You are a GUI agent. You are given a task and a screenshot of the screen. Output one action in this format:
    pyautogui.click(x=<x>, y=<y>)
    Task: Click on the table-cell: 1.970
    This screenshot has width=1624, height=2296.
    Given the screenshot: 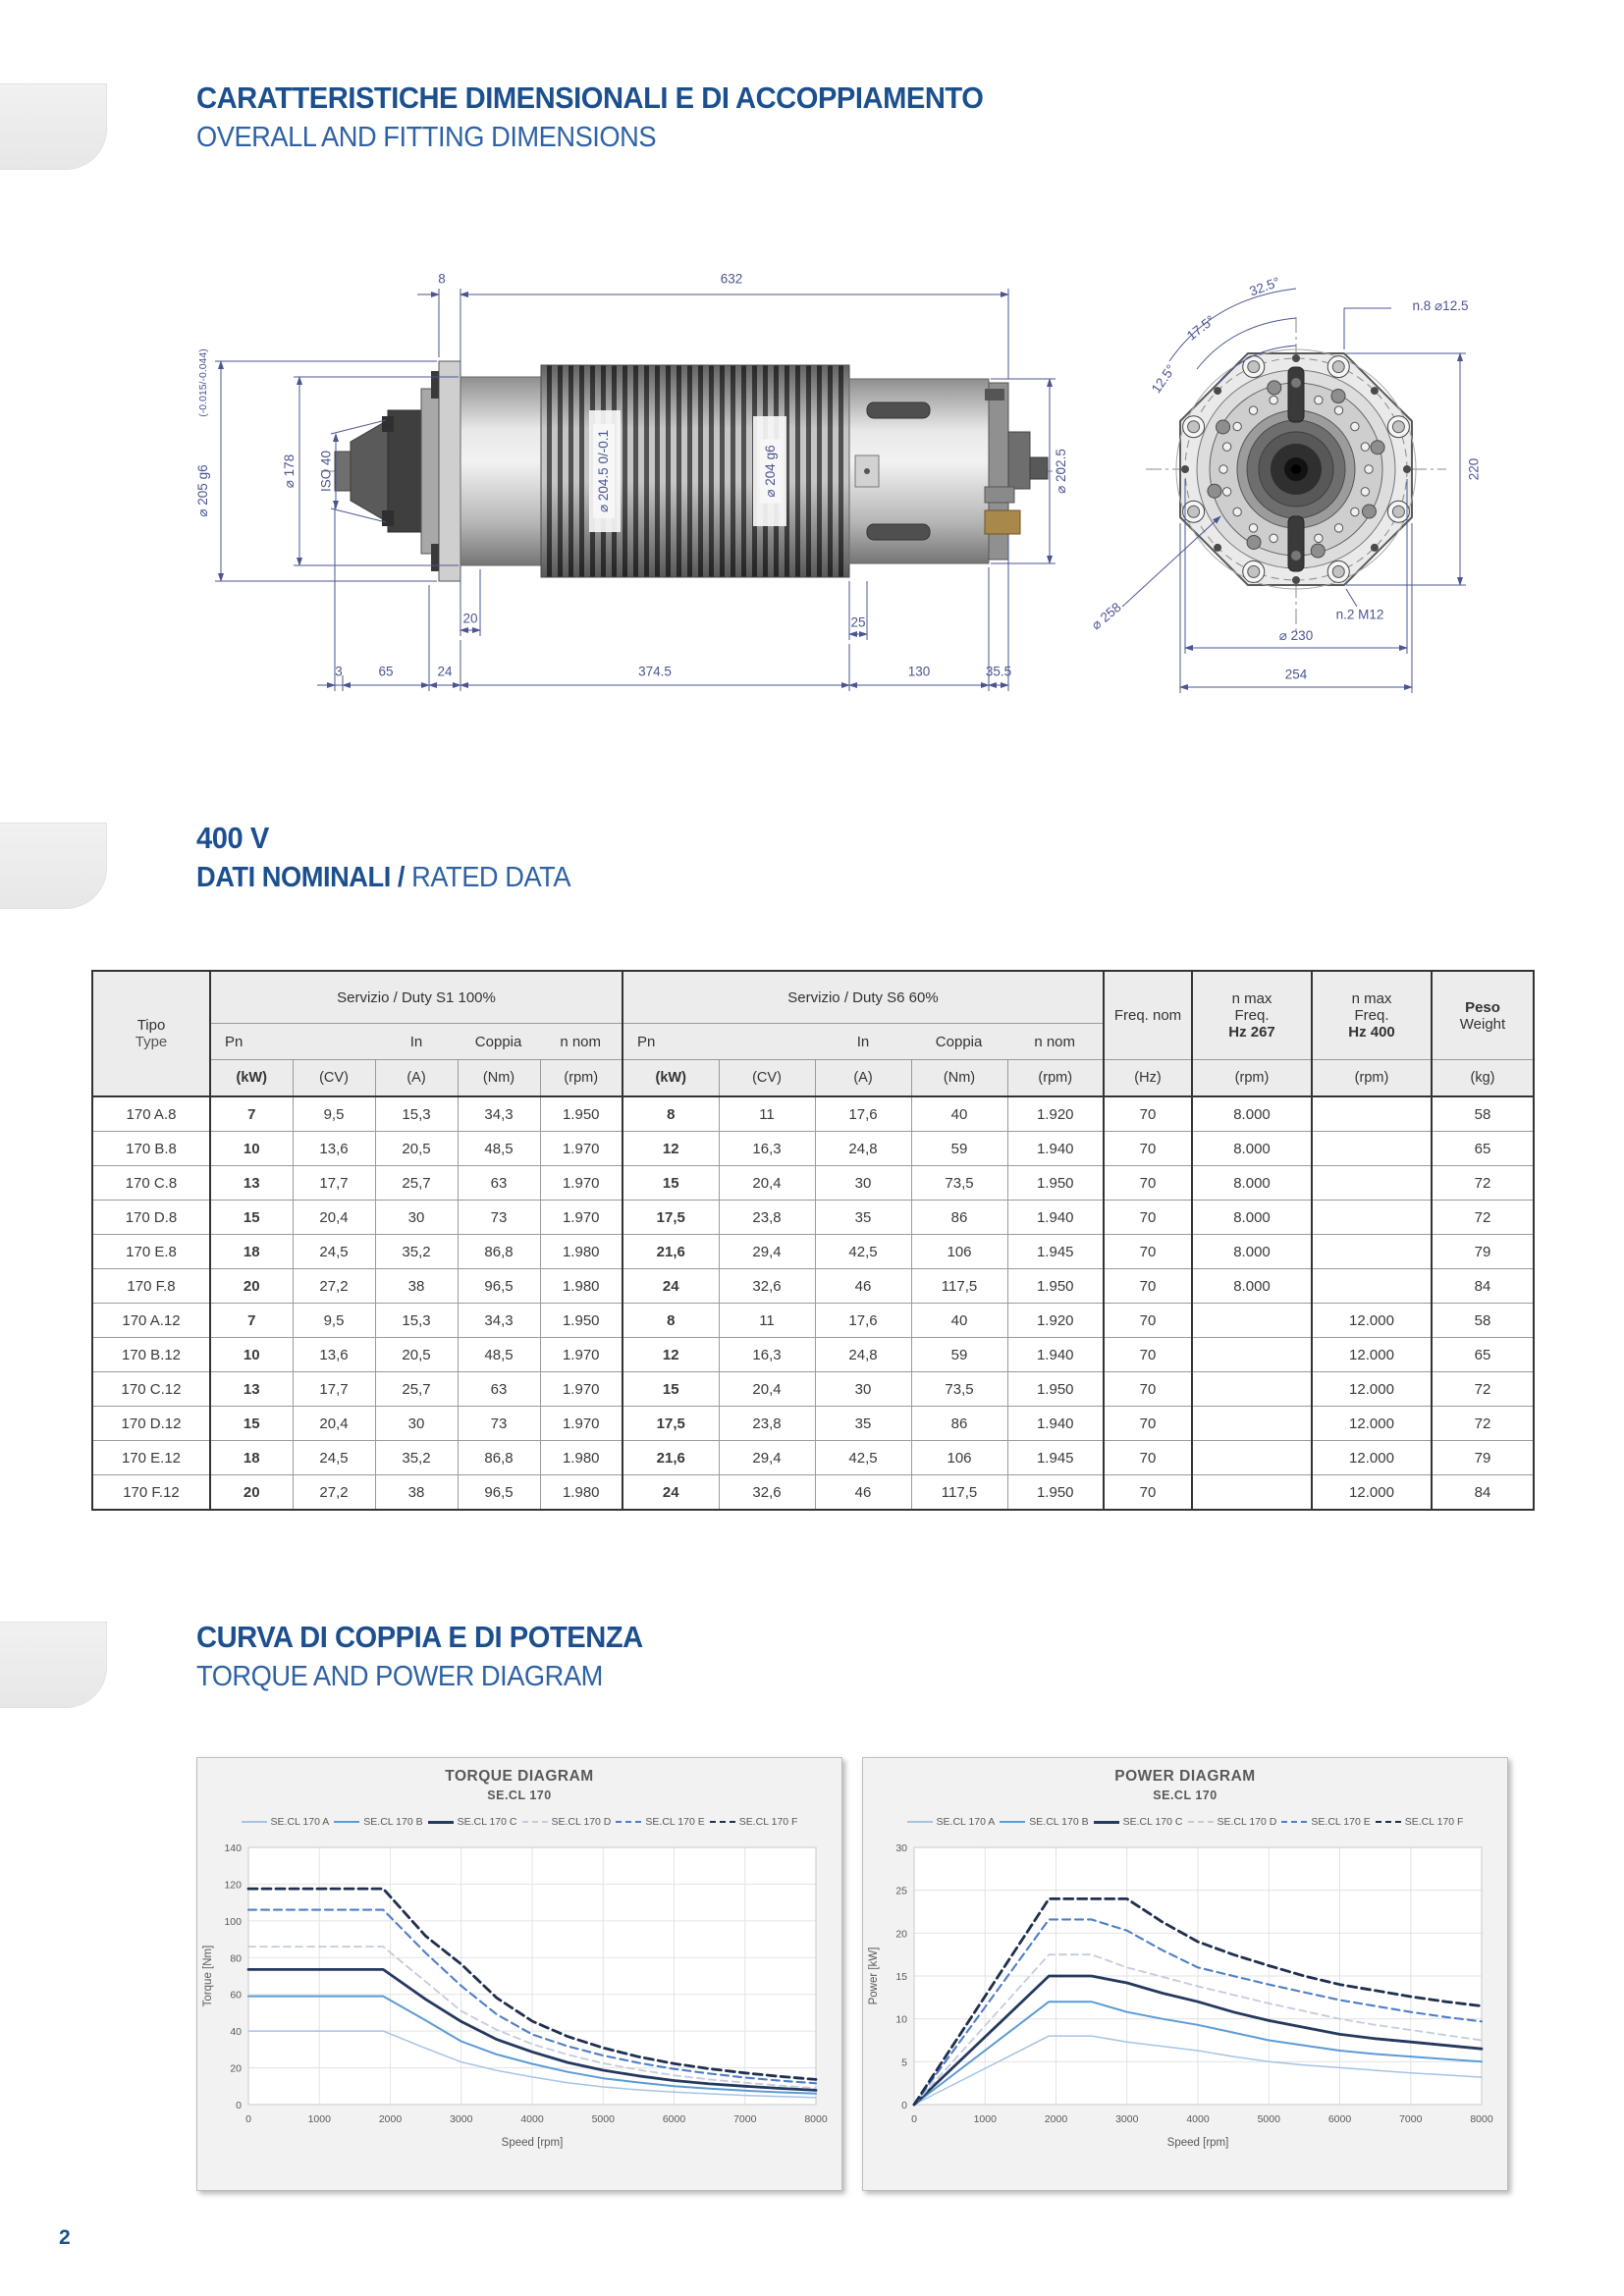 What is the action you would take?
    pyautogui.click(x=581, y=1148)
    